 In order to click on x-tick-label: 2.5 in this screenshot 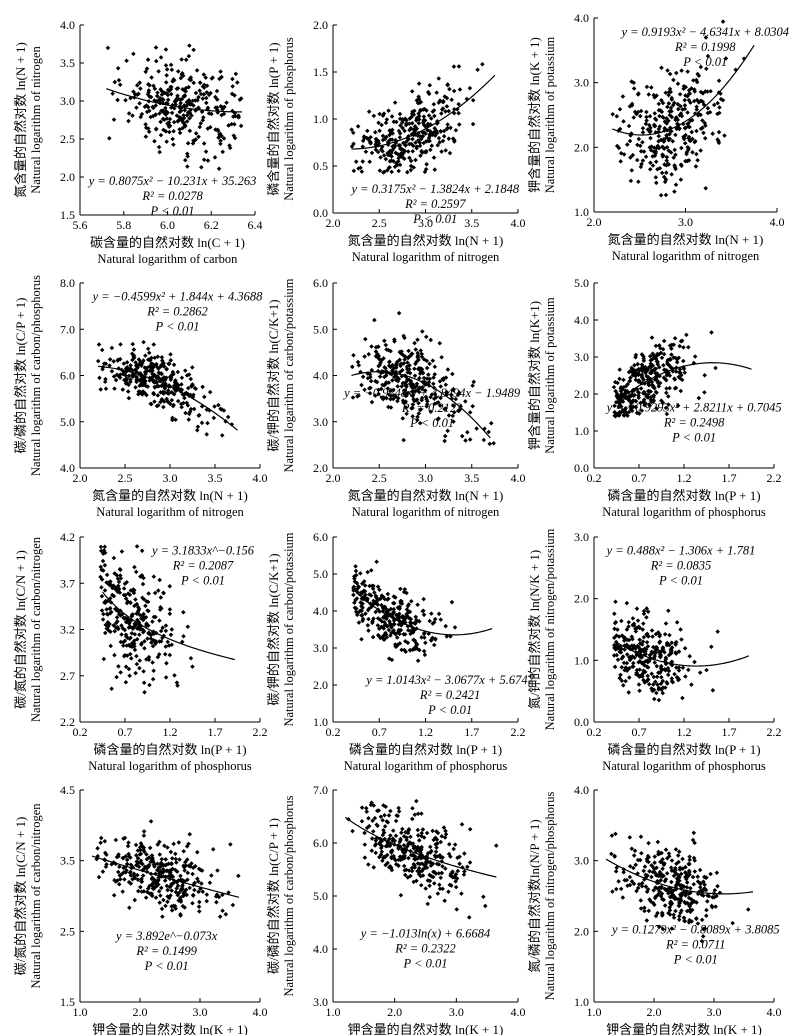, I will do `click(125, 478)`.